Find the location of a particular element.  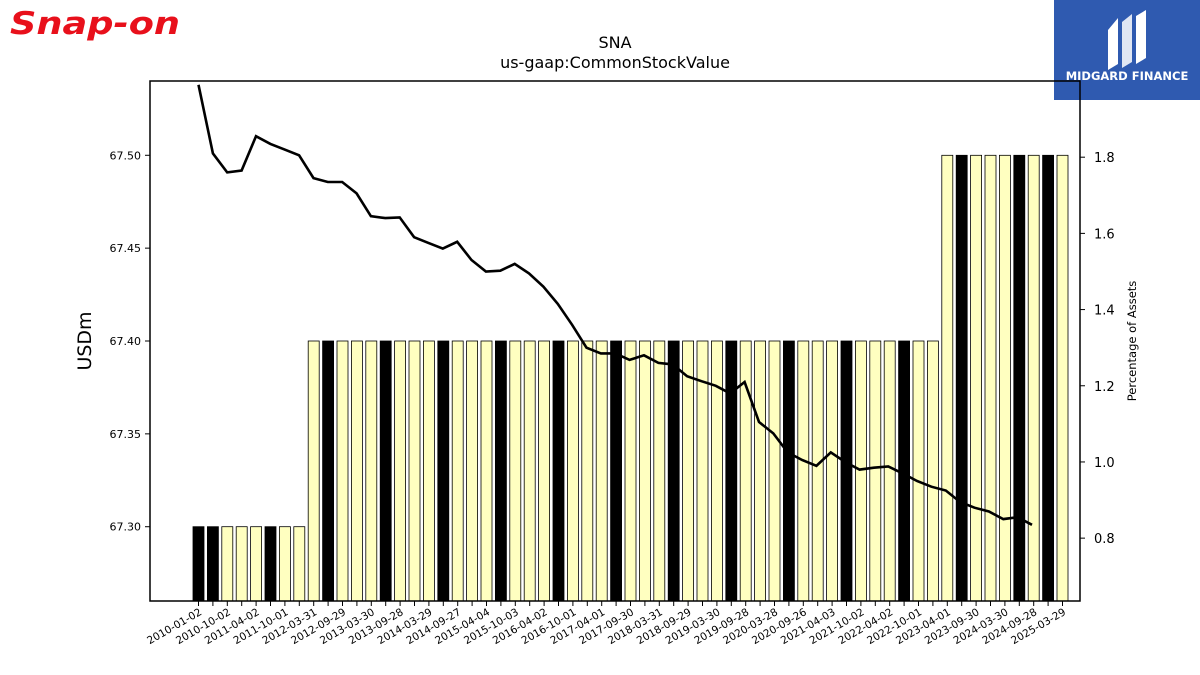

y-axis-right: 0.8 1.0 1.2 1.4 1.6 1.8 is located at coordinates (1097, 349).